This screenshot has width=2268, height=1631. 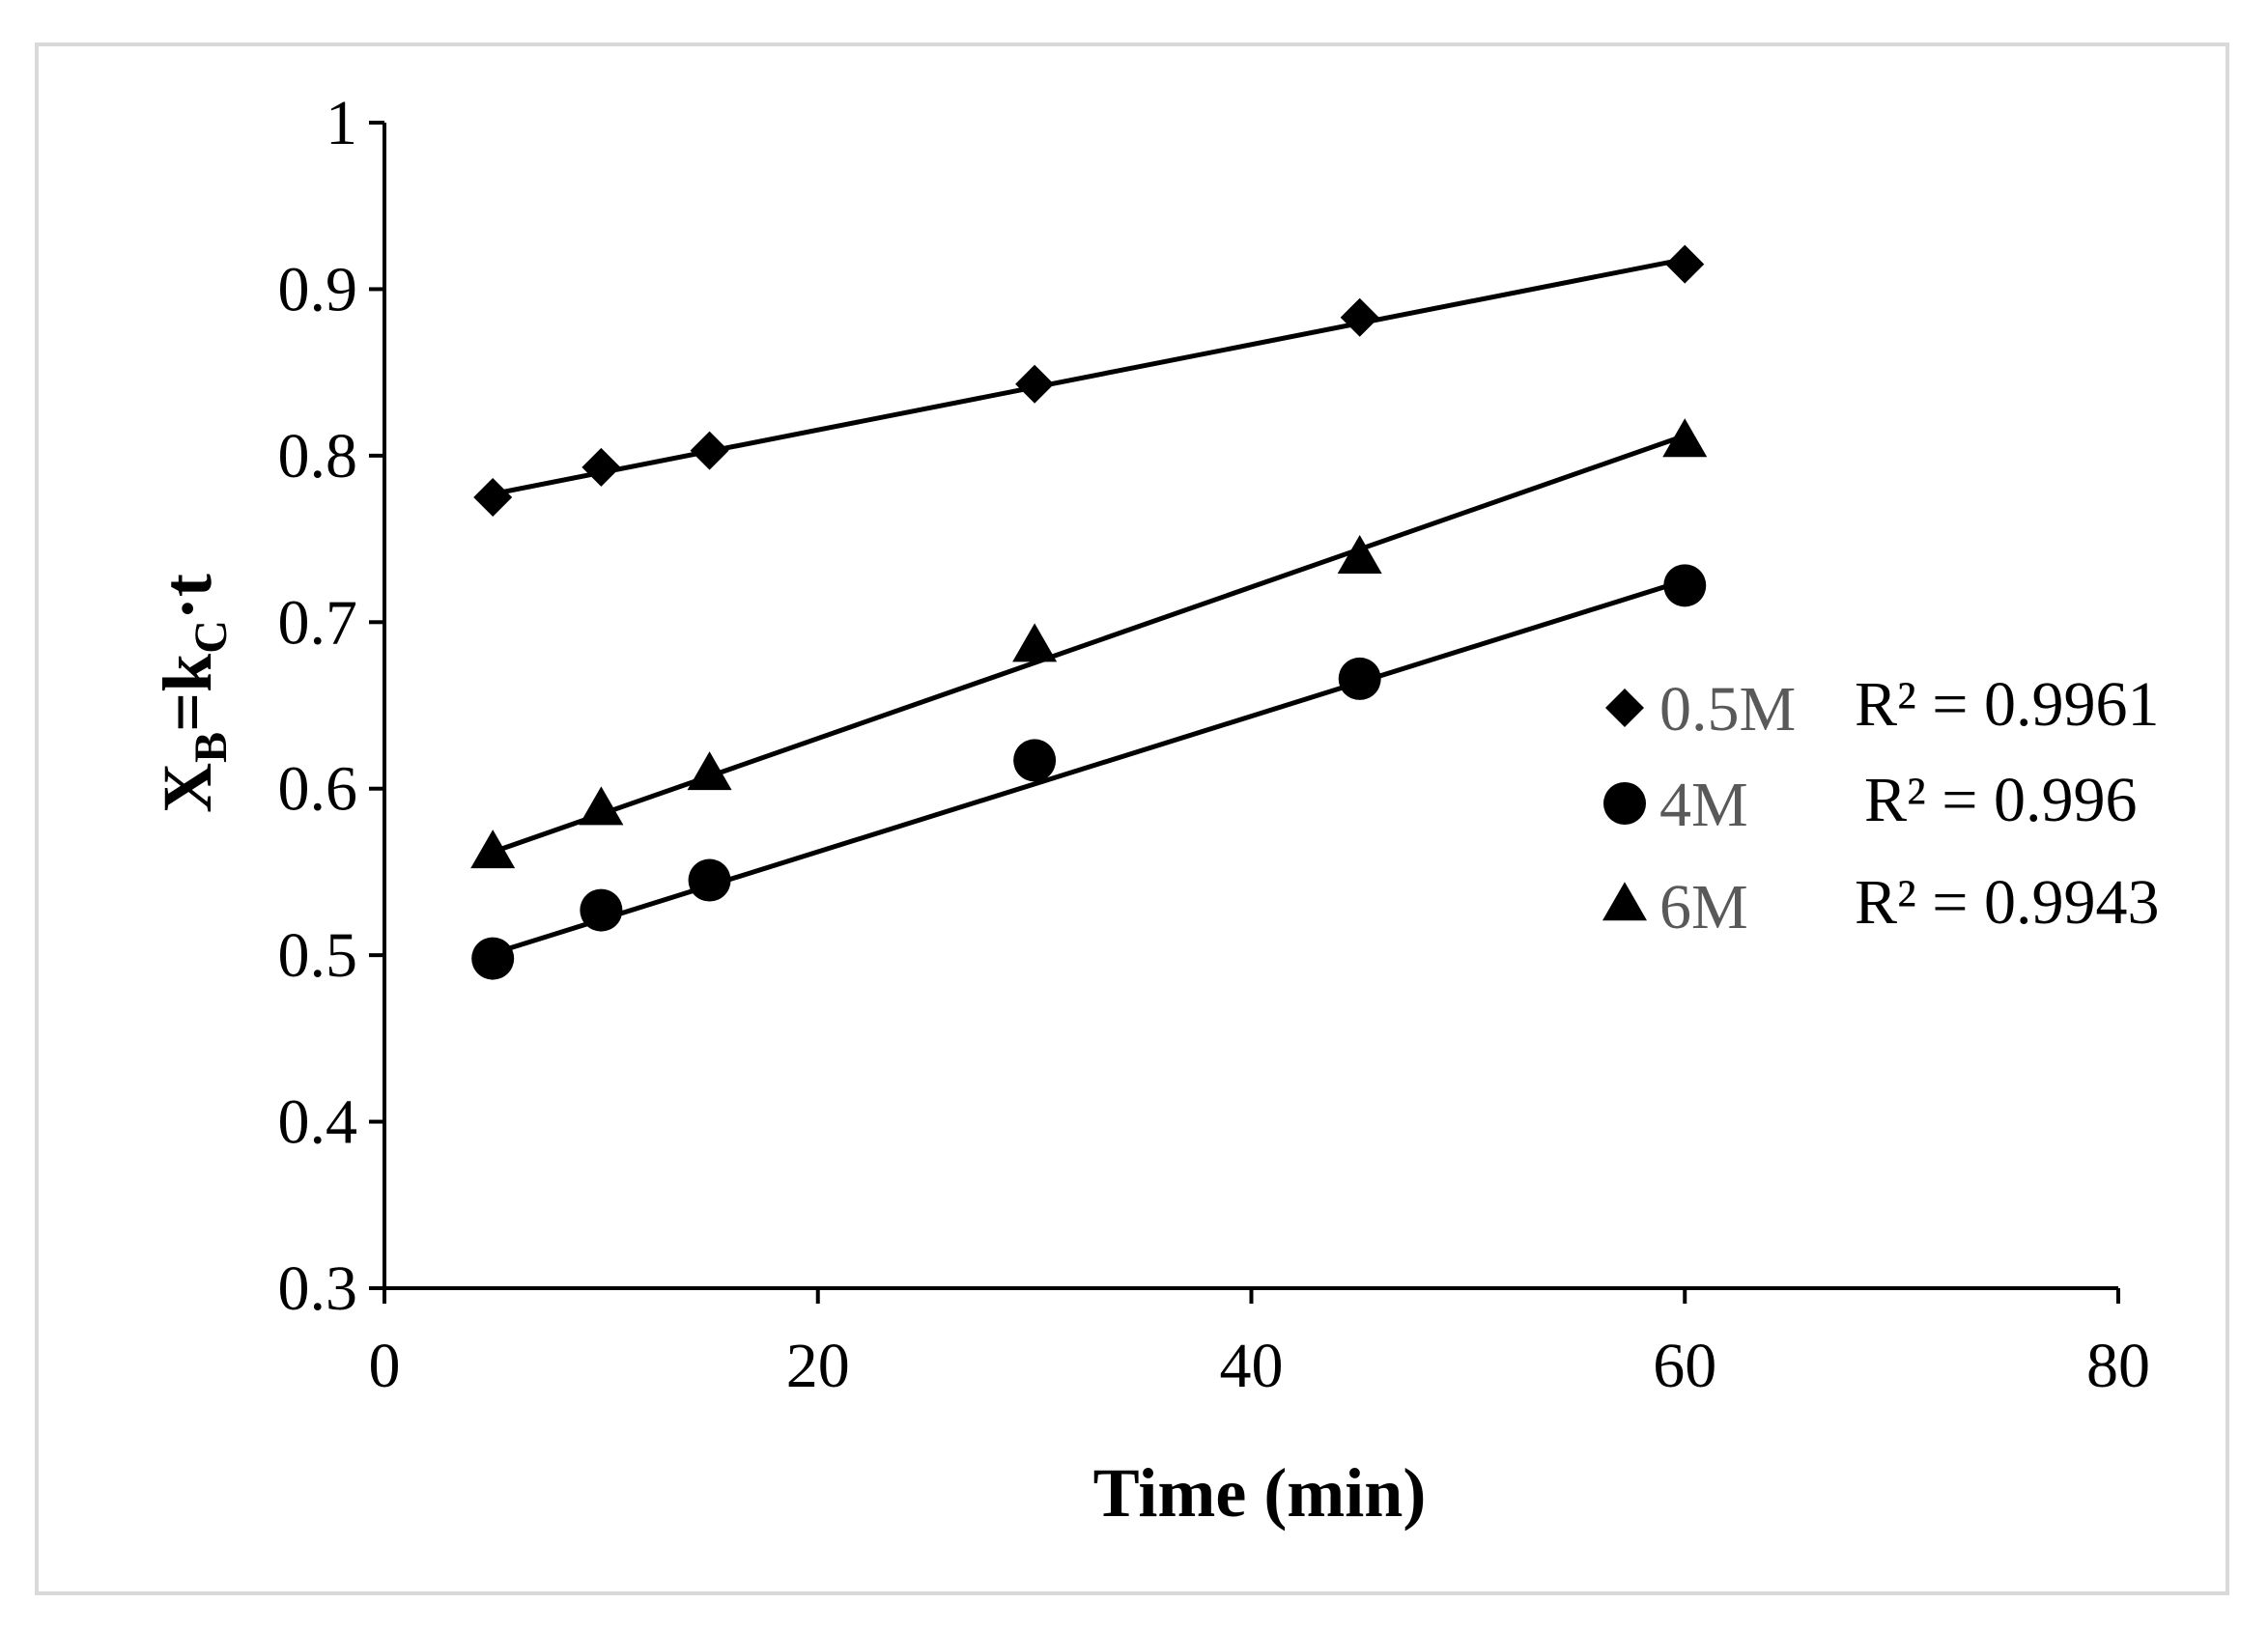 What do you see at coordinates (318, 1122) in the screenshot?
I see `y-tick-label: 0.4` at bounding box center [318, 1122].